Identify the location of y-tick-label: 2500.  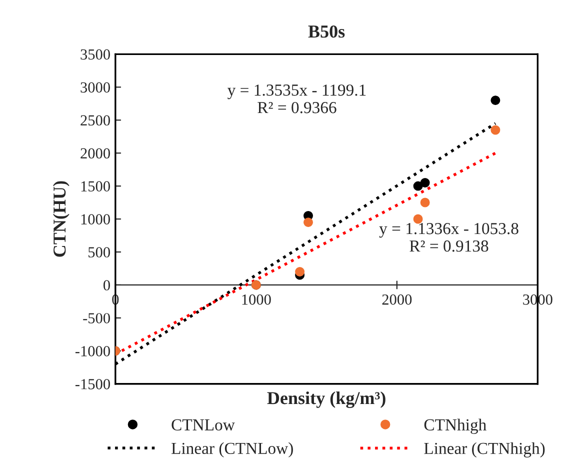
(95, 120).